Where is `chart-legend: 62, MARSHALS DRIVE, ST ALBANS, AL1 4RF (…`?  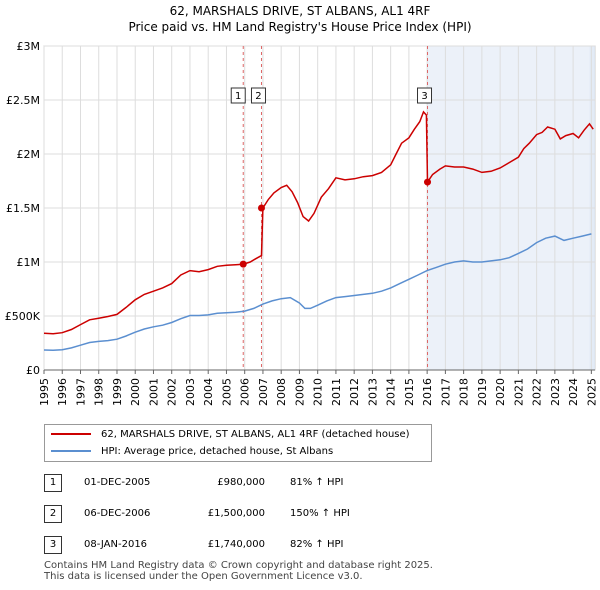
chart-legend: 62, MARSHALS DRIVE, ST ALBANS, AL1 4RF (… is located at coordinates (238, 443).